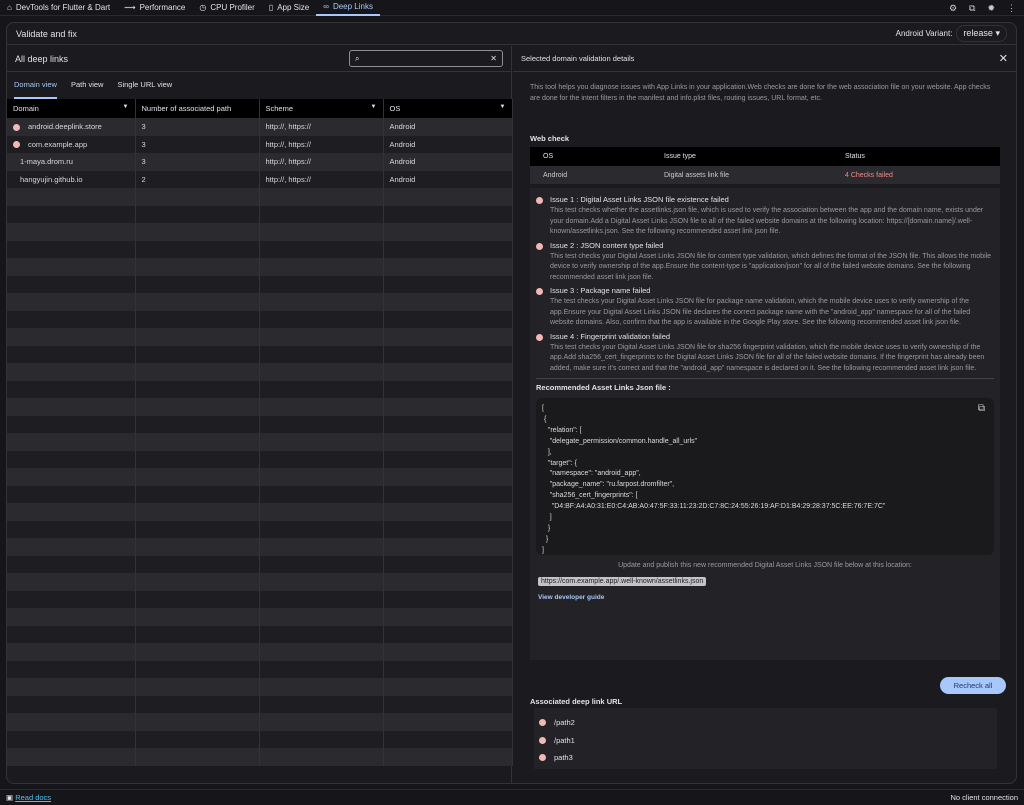 The width and height of the screenshot is (1024, 805). I want to click on nav-performance: ⟿ Performance, so click(155, 7).